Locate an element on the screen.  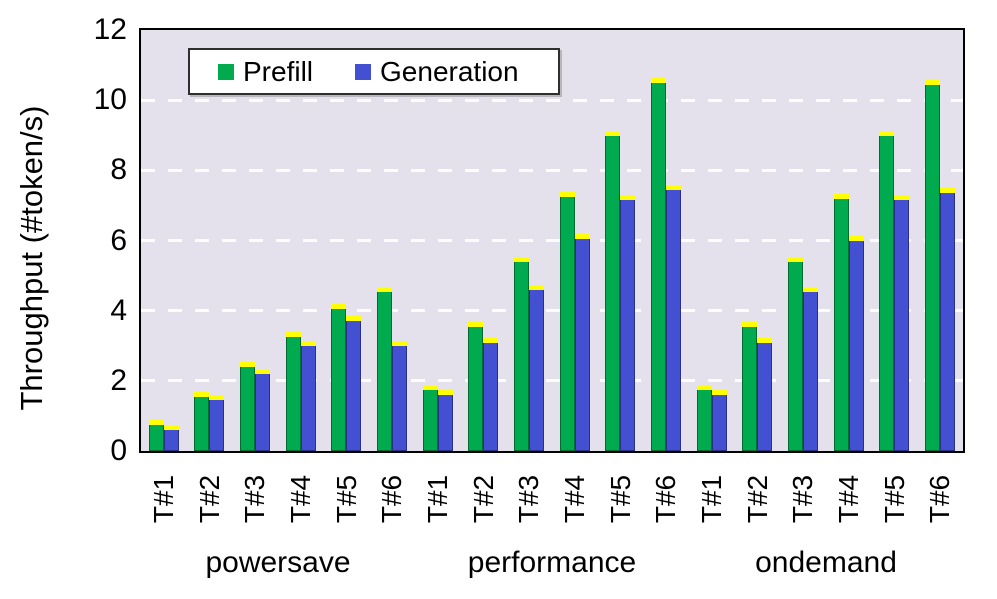
group-label: performance is located at coordinates (552, 562).